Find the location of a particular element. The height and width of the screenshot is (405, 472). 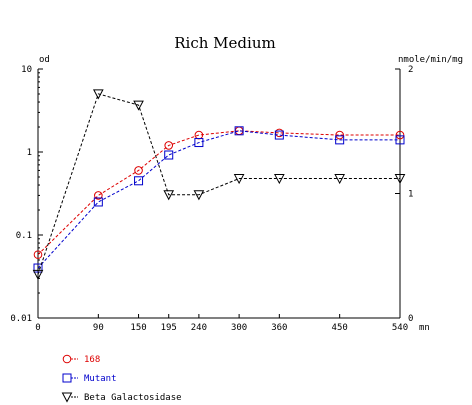

y-tick-label: 1 is located at coordinates (29, 153).